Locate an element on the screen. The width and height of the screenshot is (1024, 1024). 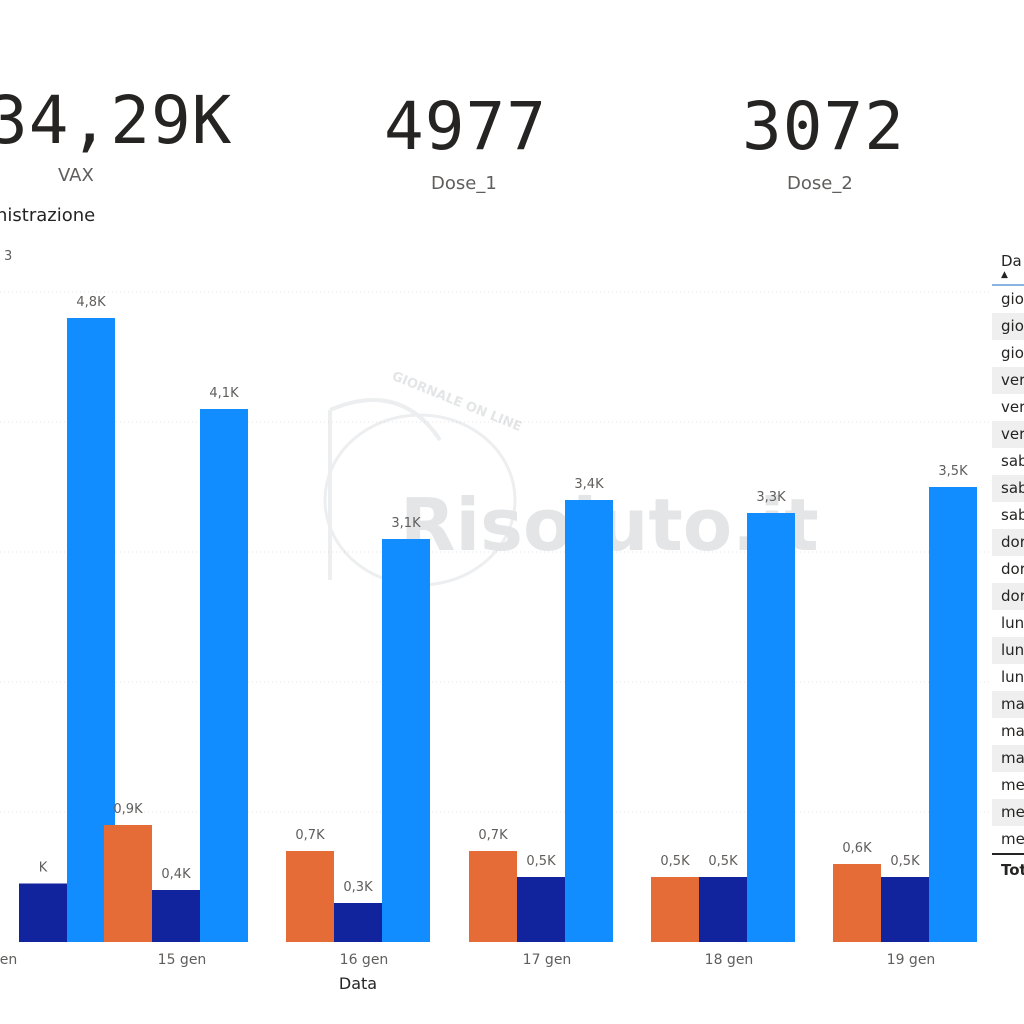
data-label: 0,3K is located at coordinates (358, 887).